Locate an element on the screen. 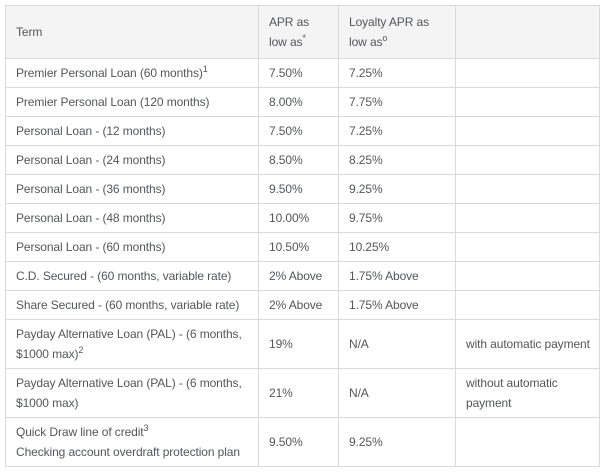 This screenshot has height=475, width=611. column-header-loyalty-apr: Loyalty APR as low aso is located at coordinates (397, 32).